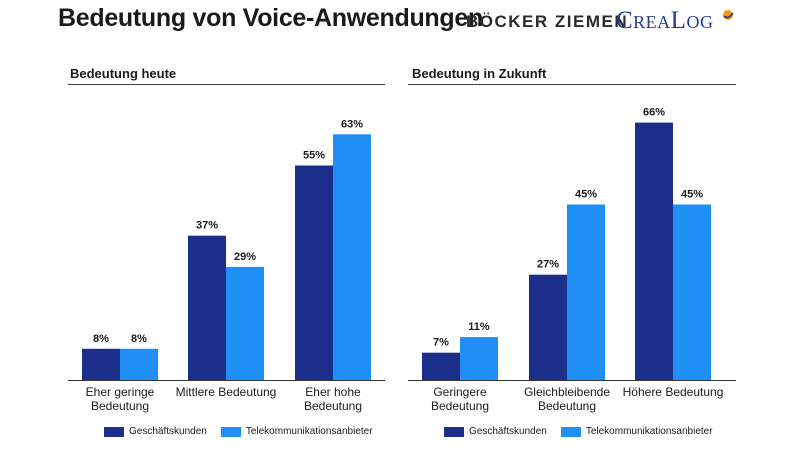 Image resolution: width=800 pixels, height=455 pixels. Describe the element at coordinates (270, 18) in the screenshot. I see `page-title: Bedeutung von Voice-Anwendungen` at that location.